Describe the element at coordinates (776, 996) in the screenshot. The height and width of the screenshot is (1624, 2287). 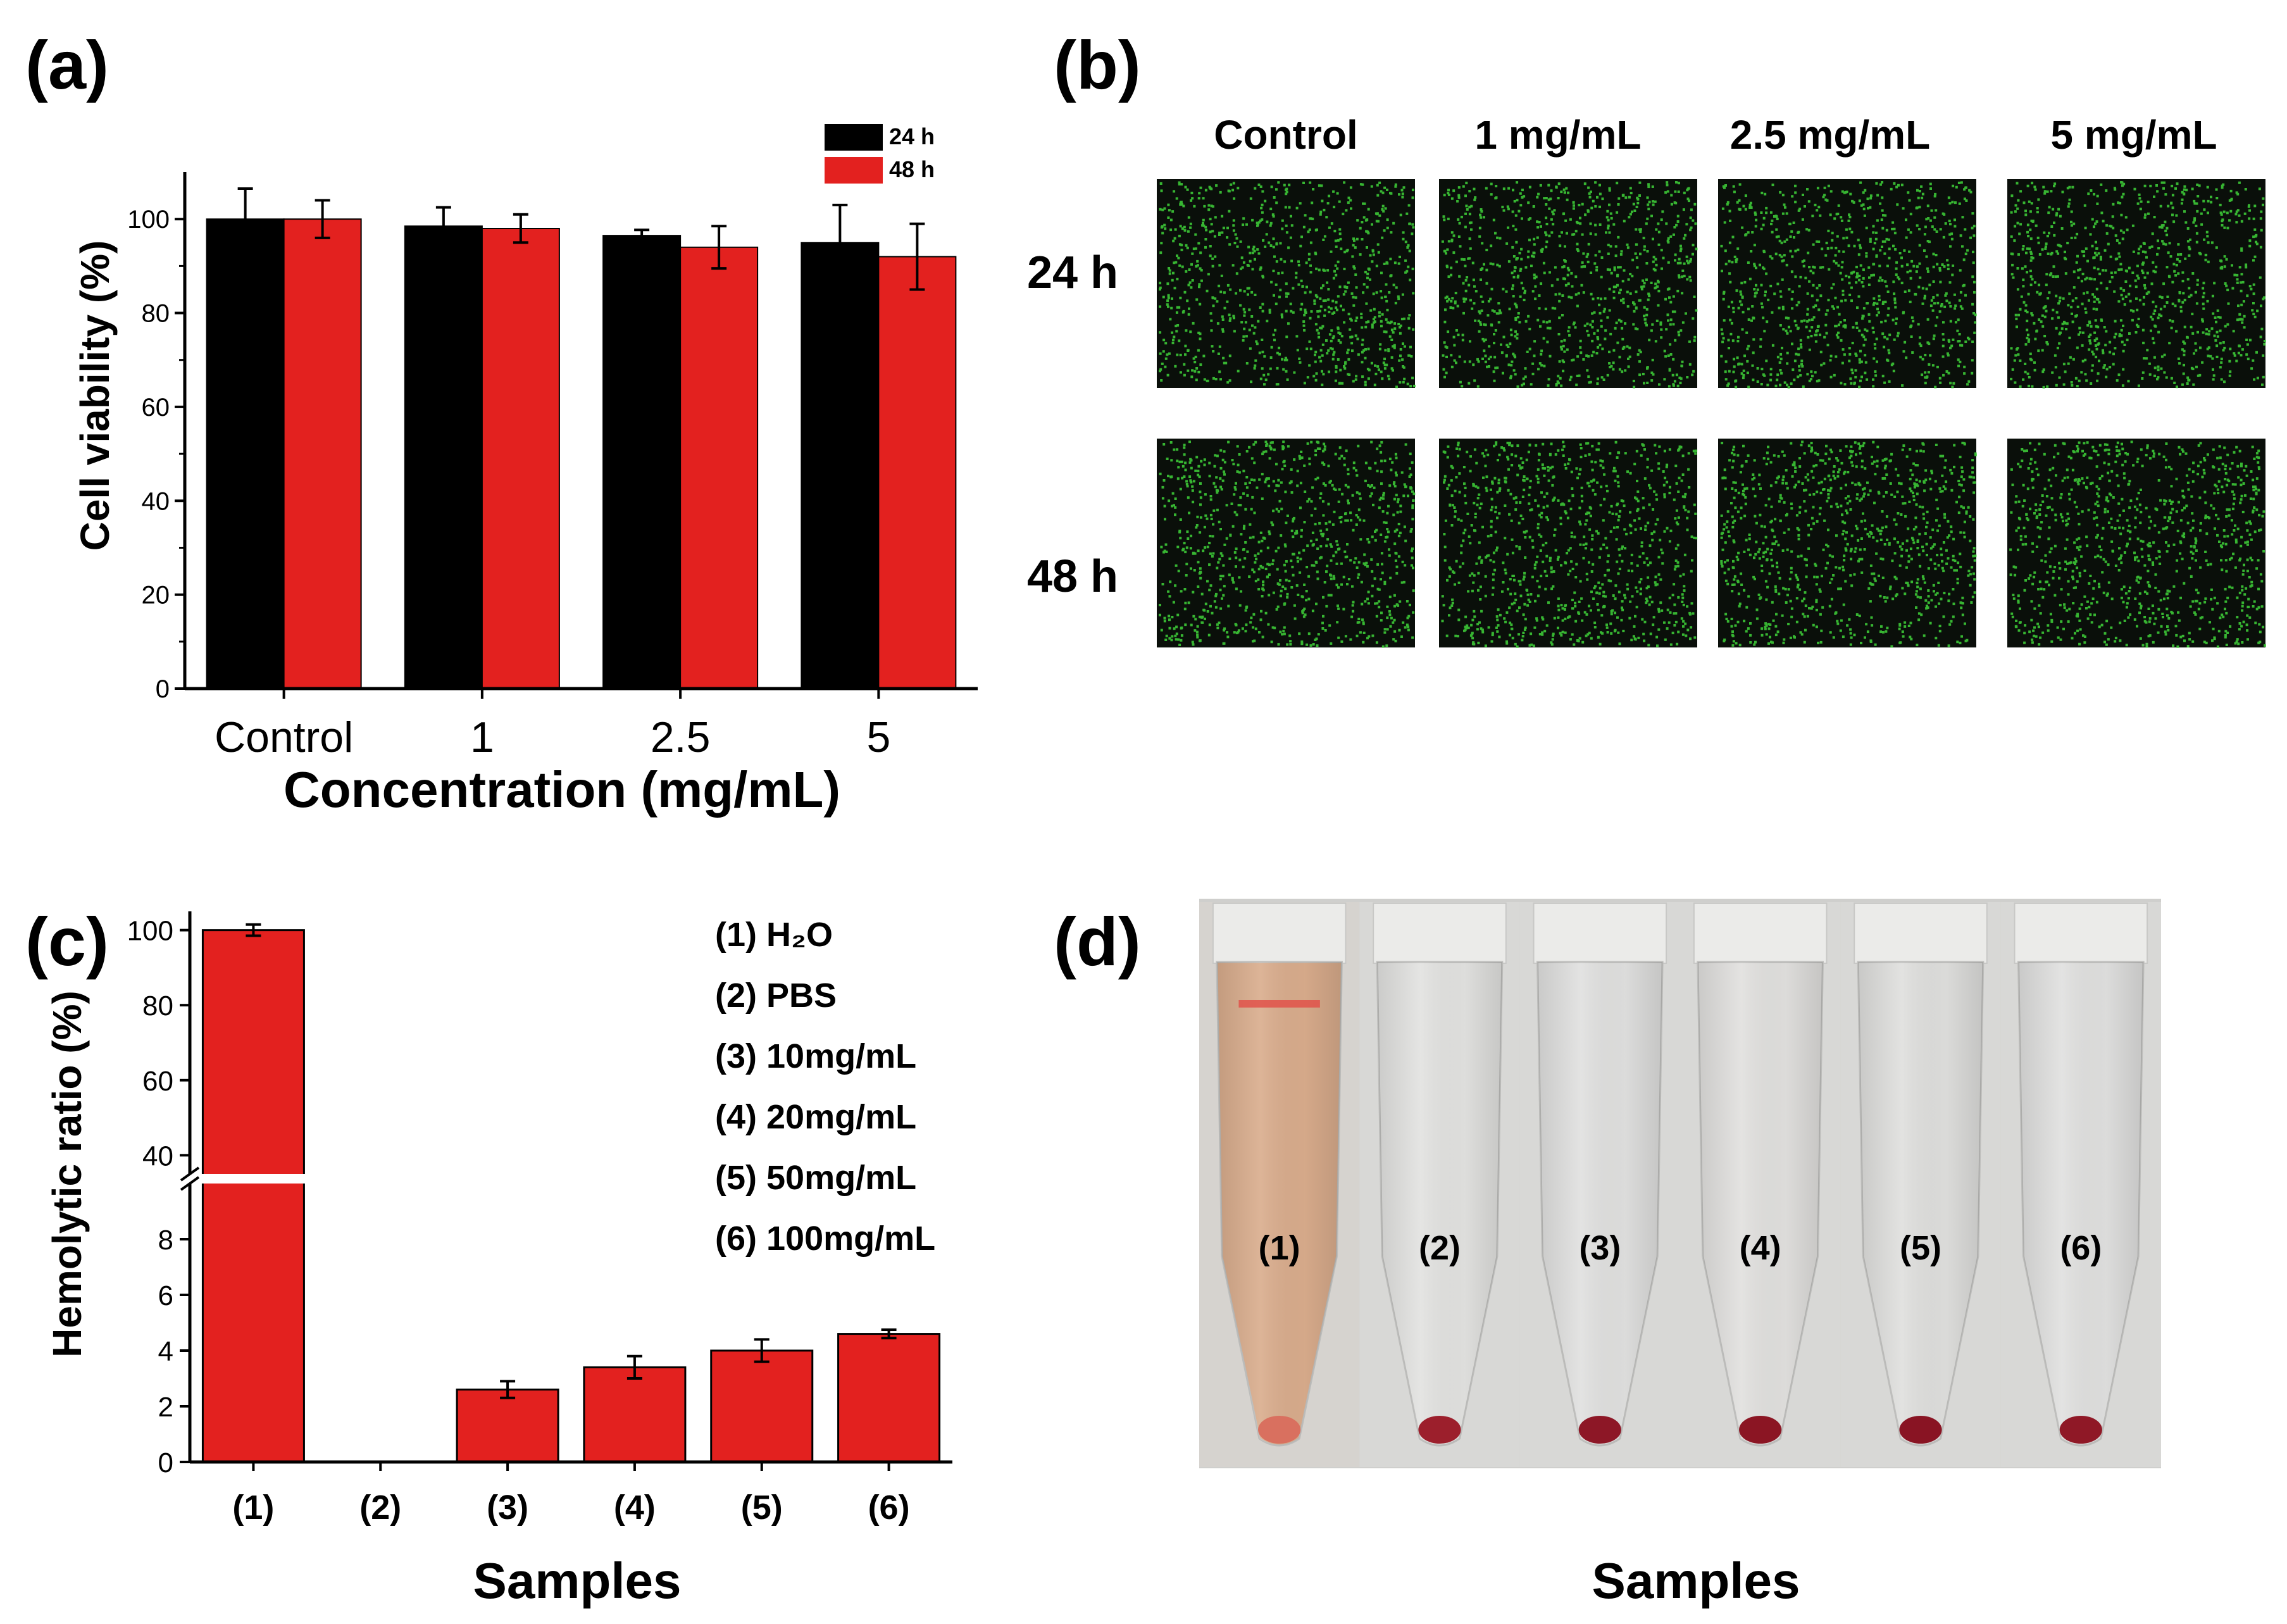
I see `legend-item: (2) PBS` at that location.